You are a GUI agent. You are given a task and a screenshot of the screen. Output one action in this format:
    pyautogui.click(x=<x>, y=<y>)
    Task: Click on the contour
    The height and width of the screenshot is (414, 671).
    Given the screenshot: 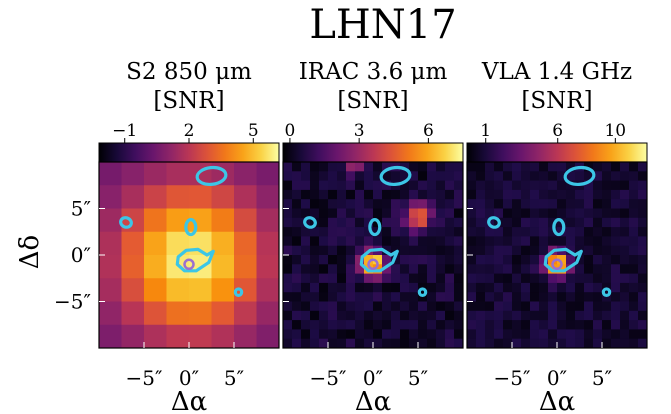 What is the action you would take?
    pyautogui.click(x=494, y=222)
    